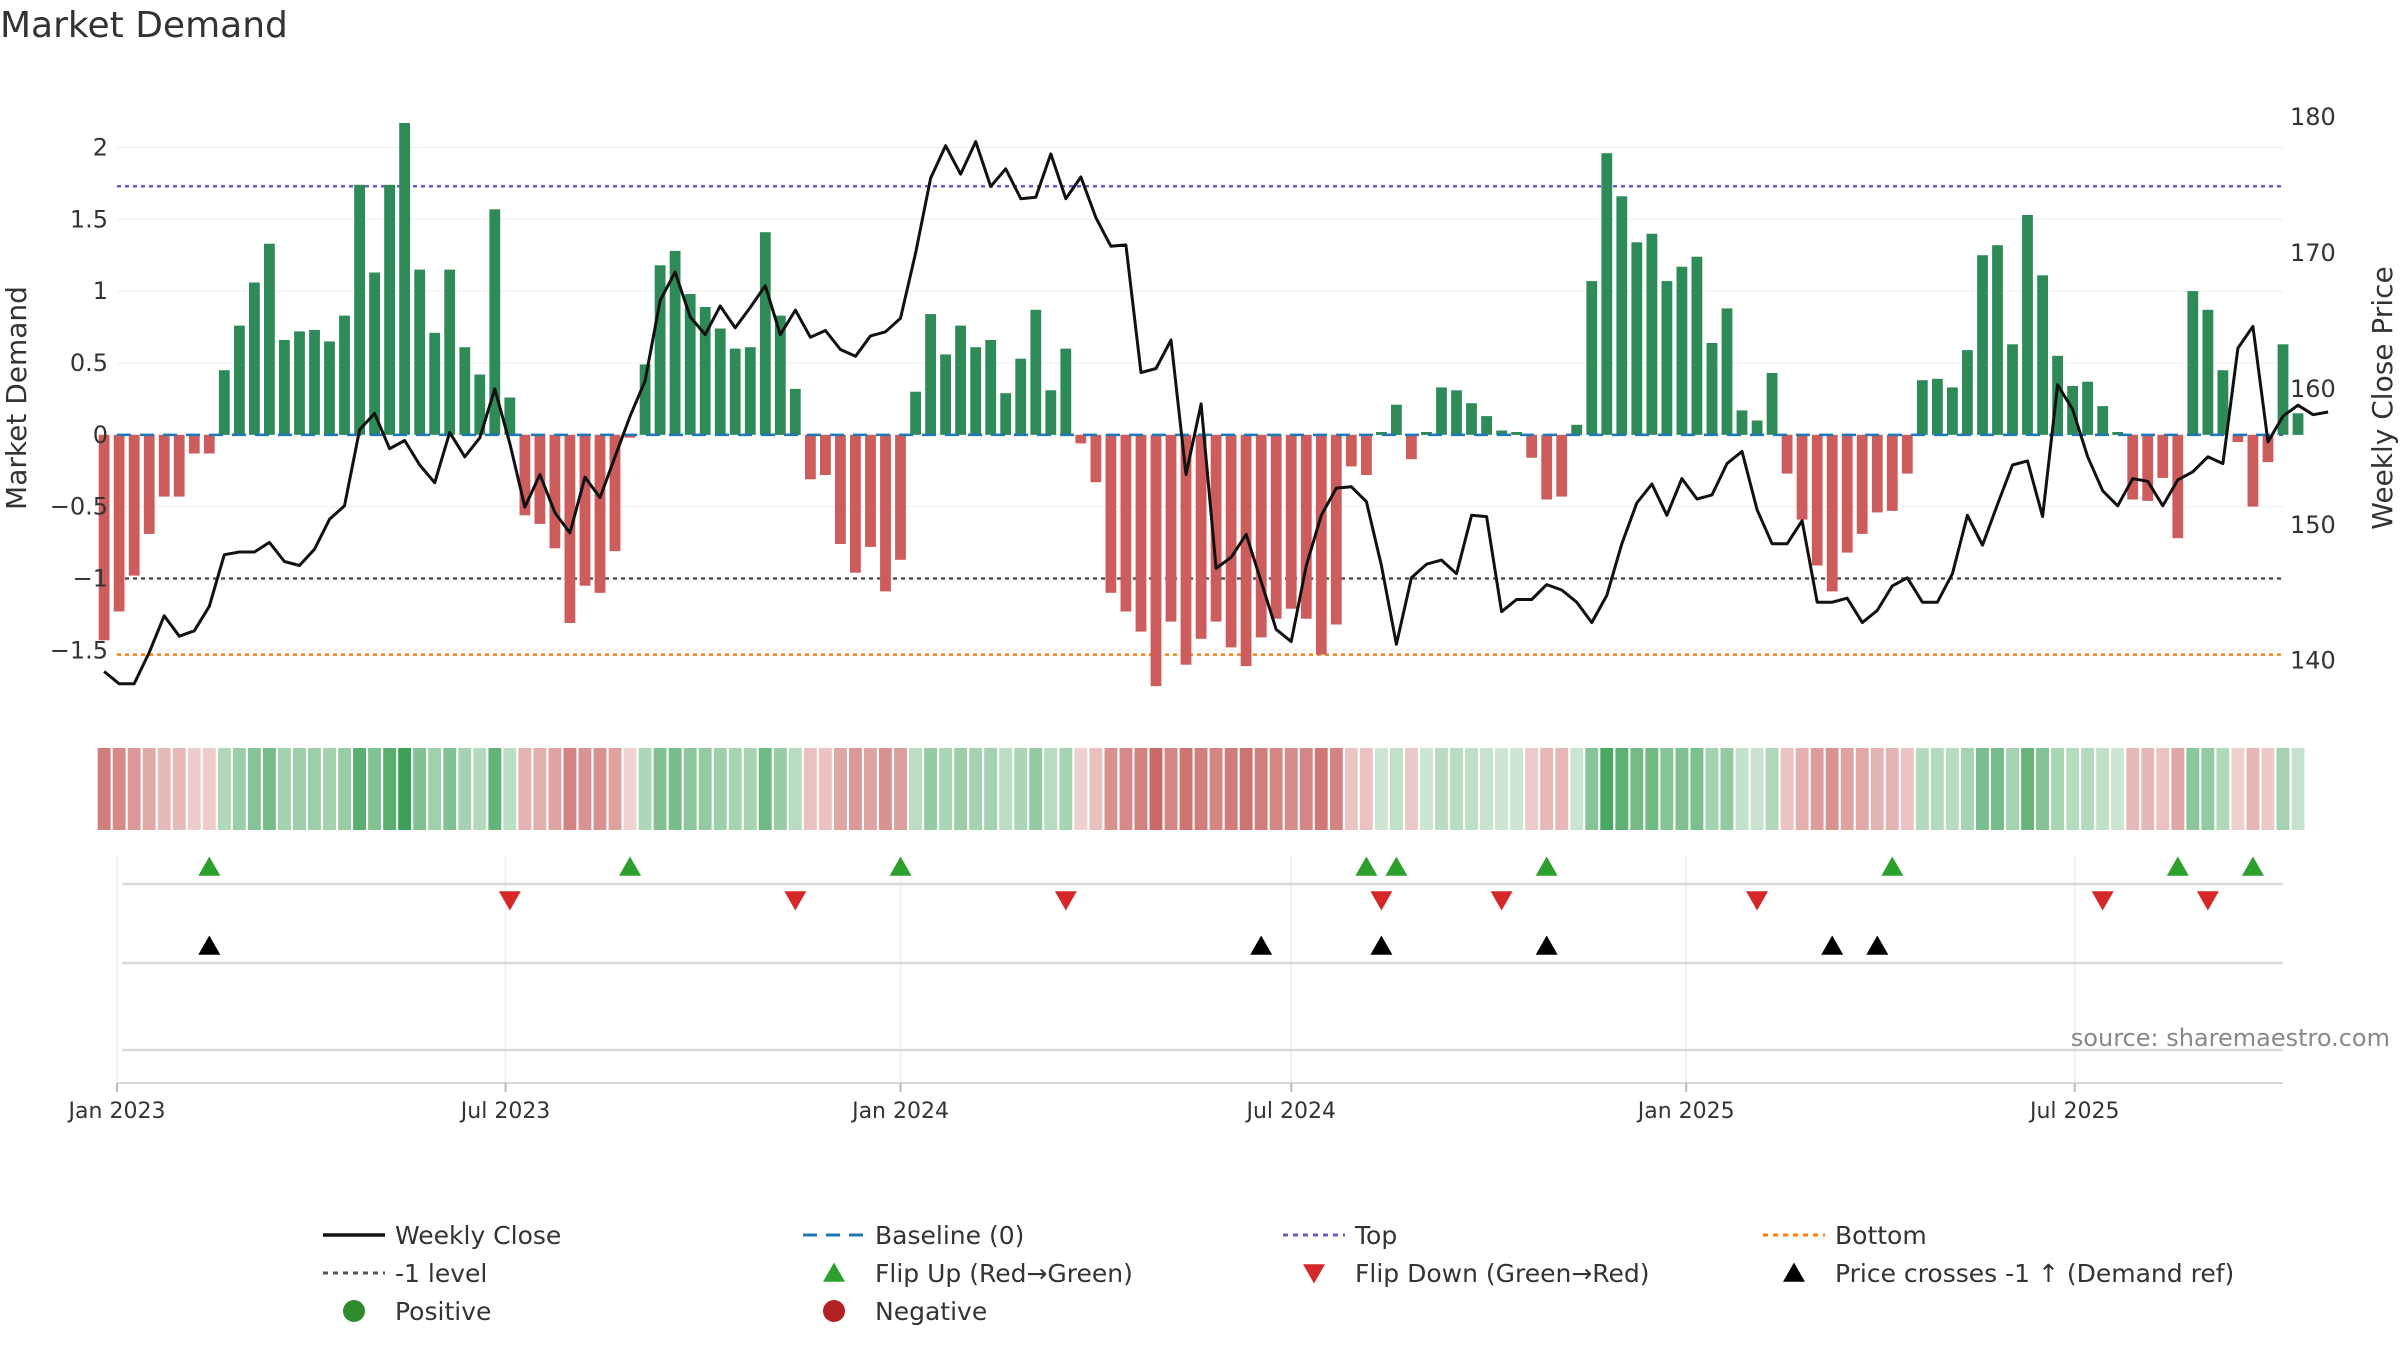 Image resolution: width=2400 pixels, height=1354 pixels. Describe the element at coordinates (2313, 253) in the screenshot. I see `y2-tick-label: 170` at that location.